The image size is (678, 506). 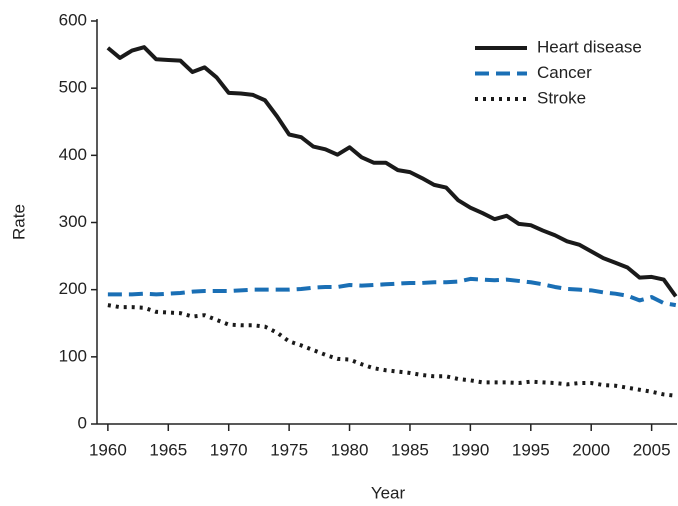 What do you see at coordinates (168, 449) in the screenshot?
I see `x-tick-label: 1965` at bounding box center [168, 449].